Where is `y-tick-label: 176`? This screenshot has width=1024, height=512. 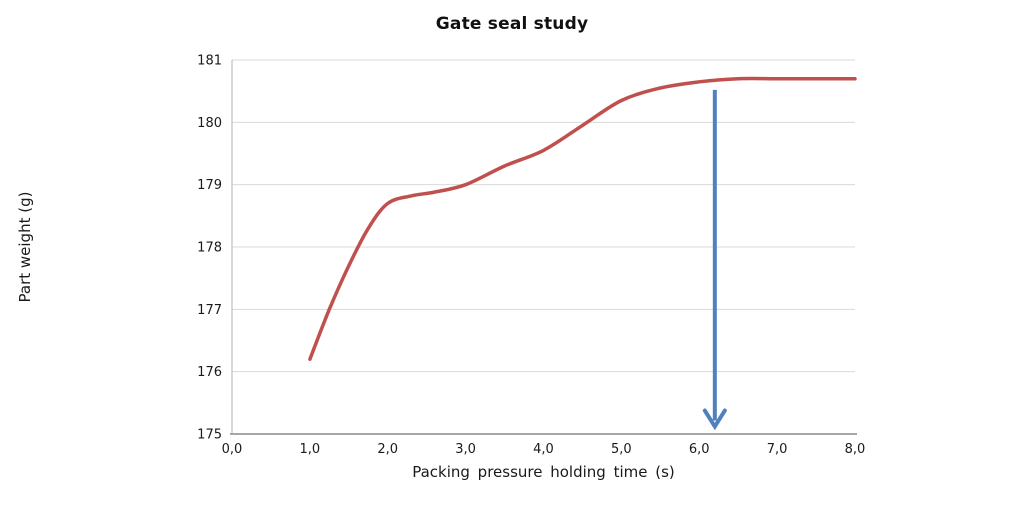
y-tick-label: 176 is located at coordinates (209, 372).